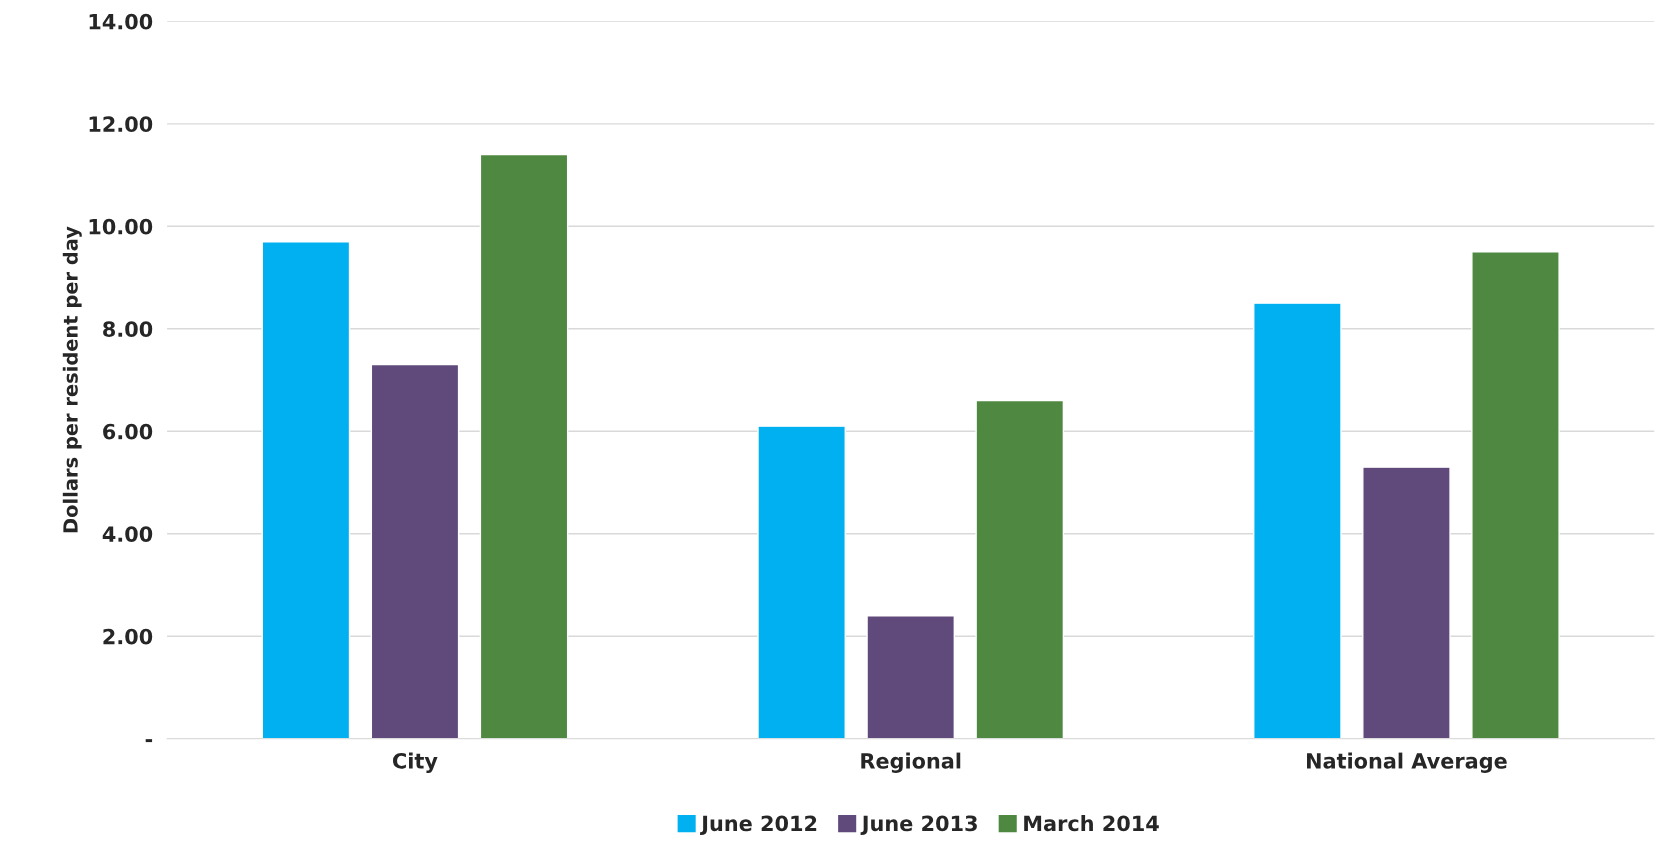 This screenshot has width=1671, height=854. I want to click on y-tick-label: 4.00, so click(127, 534).